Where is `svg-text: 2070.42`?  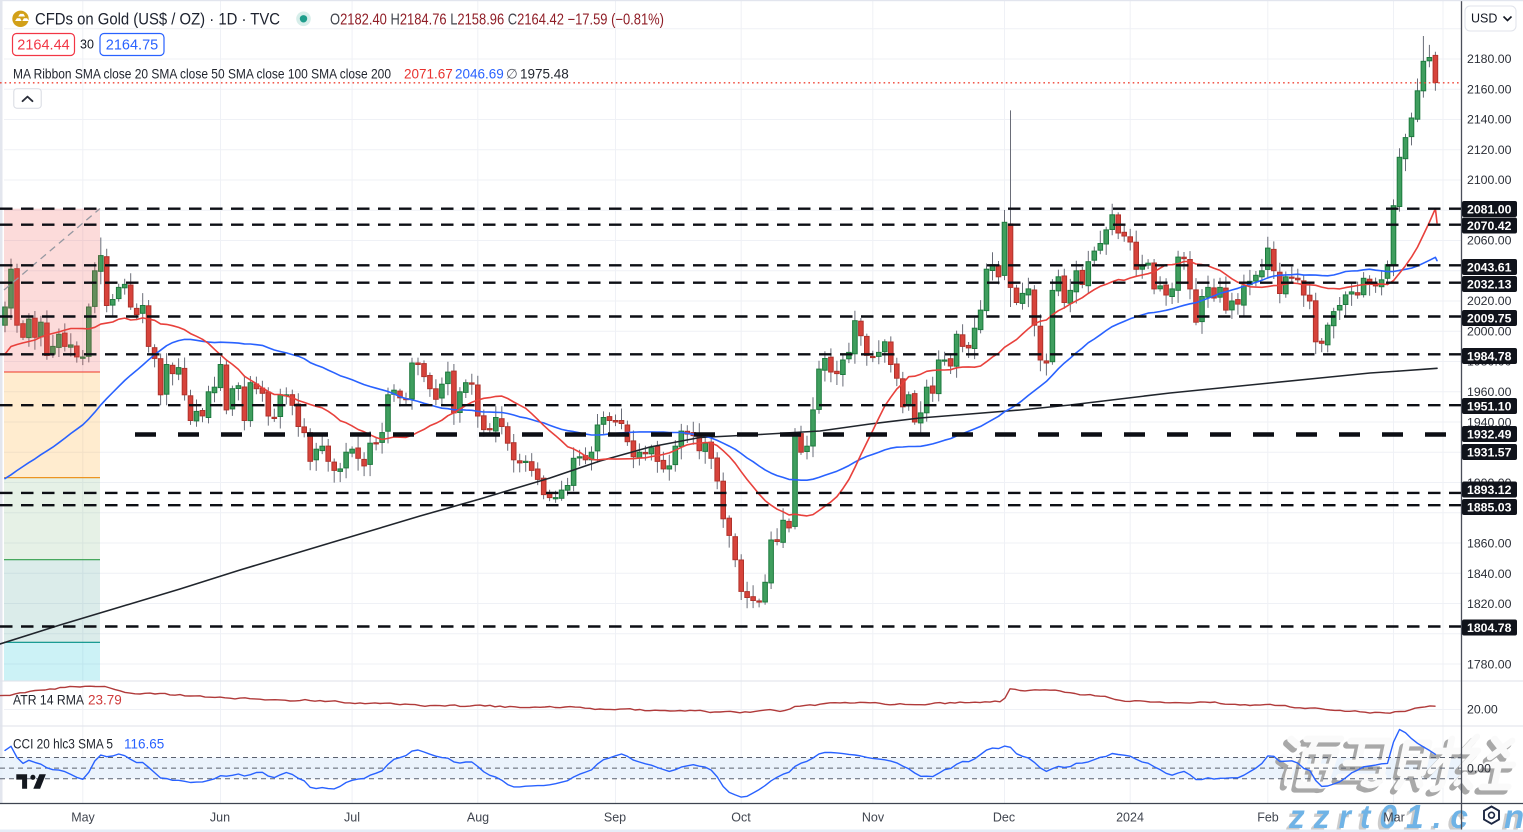
svg-text: 2070.42 is located at coordinates (1489, 226).